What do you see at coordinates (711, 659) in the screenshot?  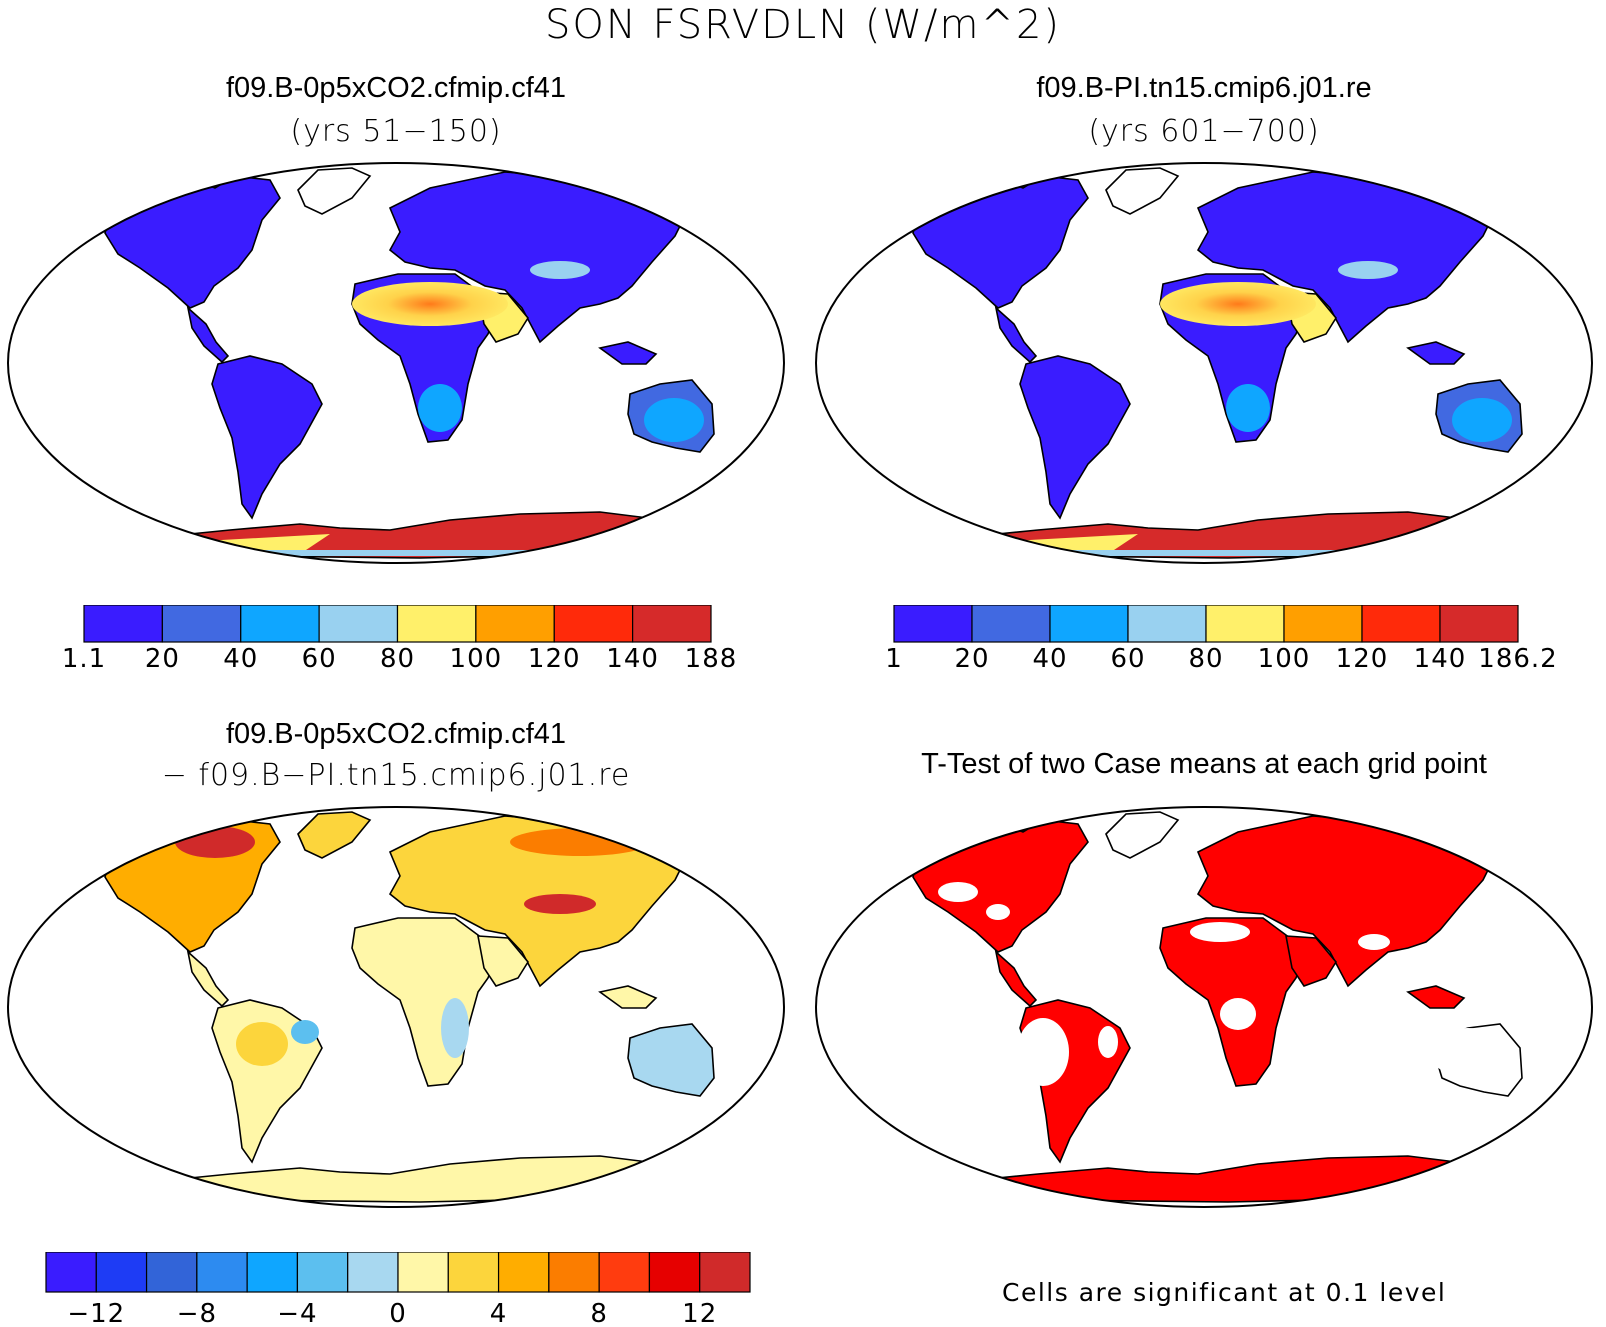 I see `colorbar-tick-label: 188` at bounding box center [711, 659].